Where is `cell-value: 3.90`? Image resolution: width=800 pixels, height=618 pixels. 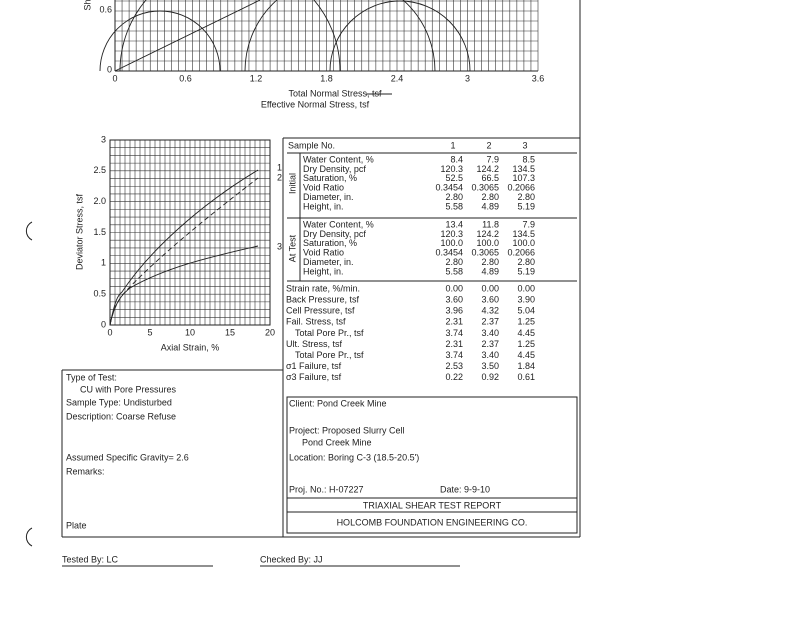
cell-value: 3.90 is located at coordinates (526, 299).